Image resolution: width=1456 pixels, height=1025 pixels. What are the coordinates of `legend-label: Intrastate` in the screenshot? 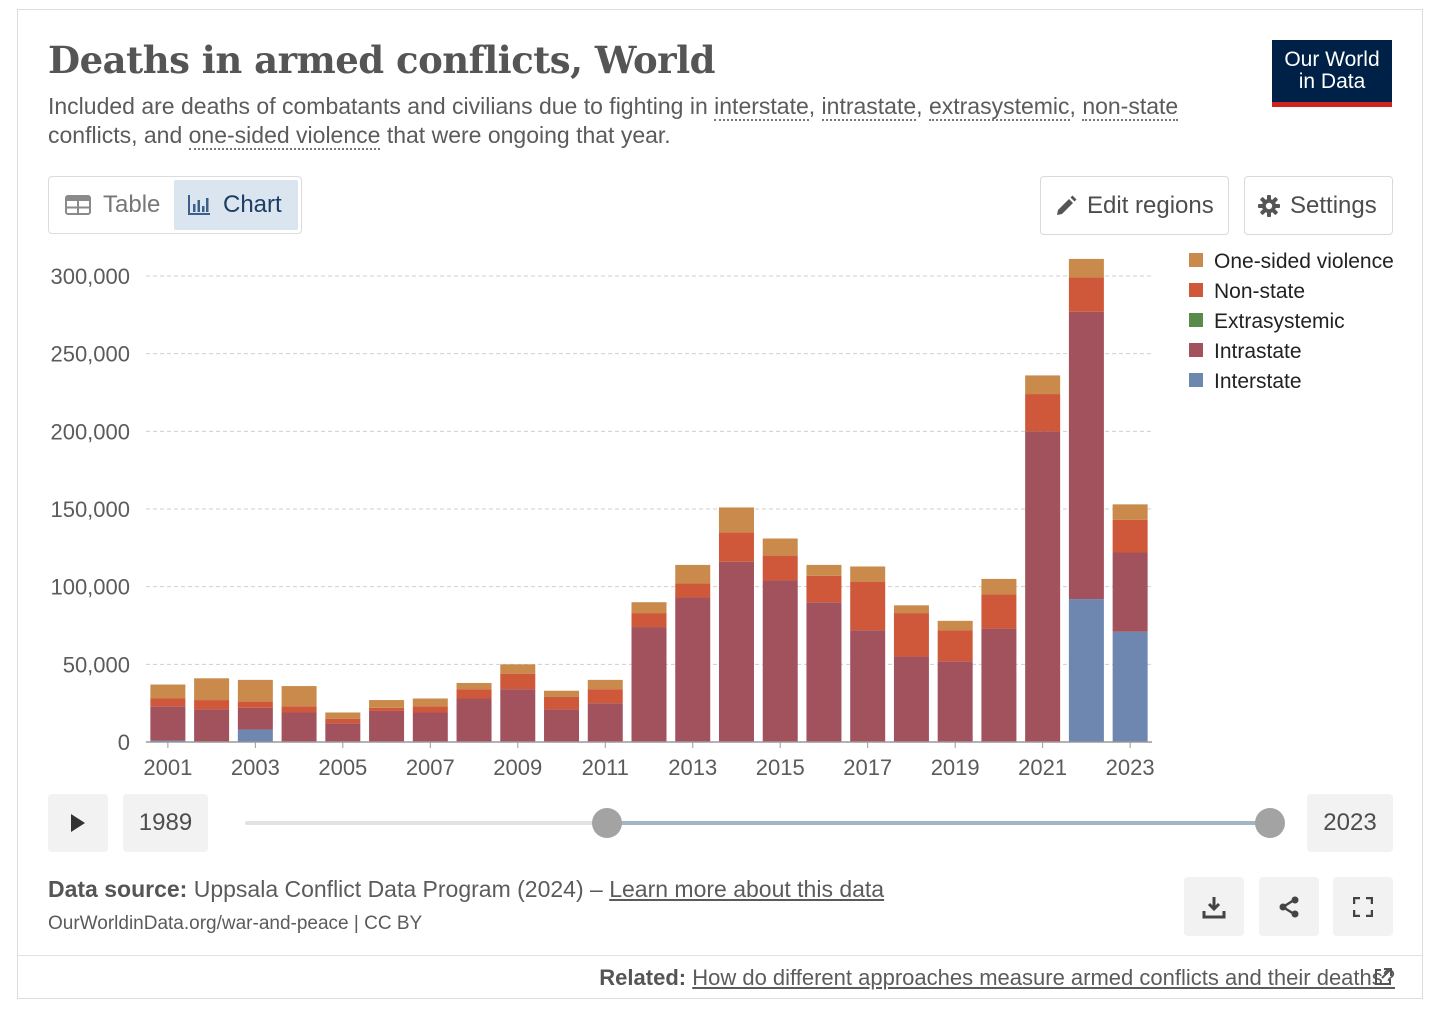 It's located at (1258, 351).